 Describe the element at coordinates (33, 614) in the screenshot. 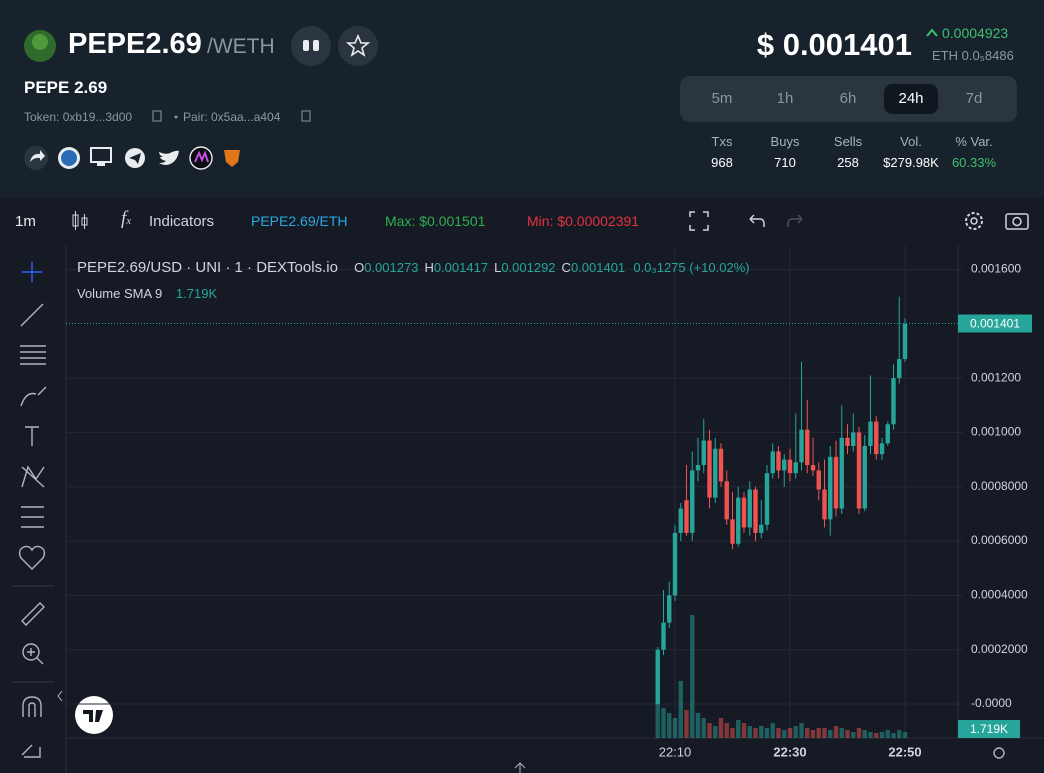

I see `ruler-tool` at that location.